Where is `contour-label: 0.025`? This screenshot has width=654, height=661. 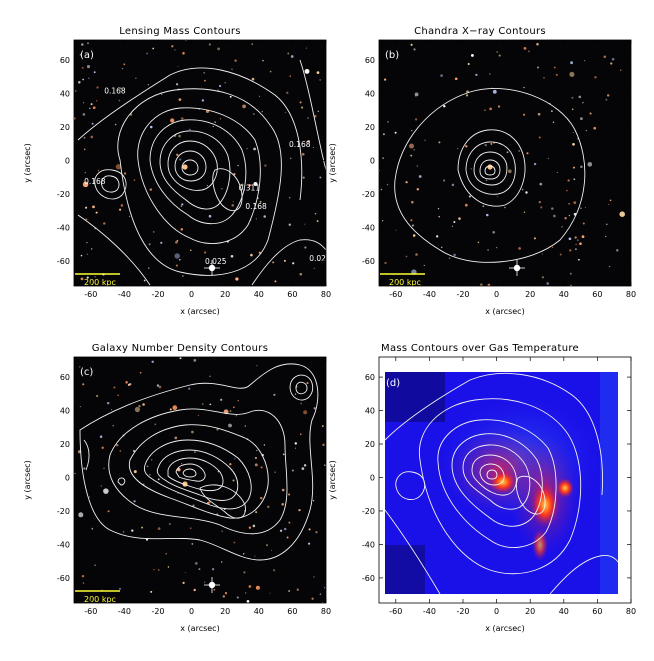 contour-label: 0.025 is located at coordinates (320, 258).